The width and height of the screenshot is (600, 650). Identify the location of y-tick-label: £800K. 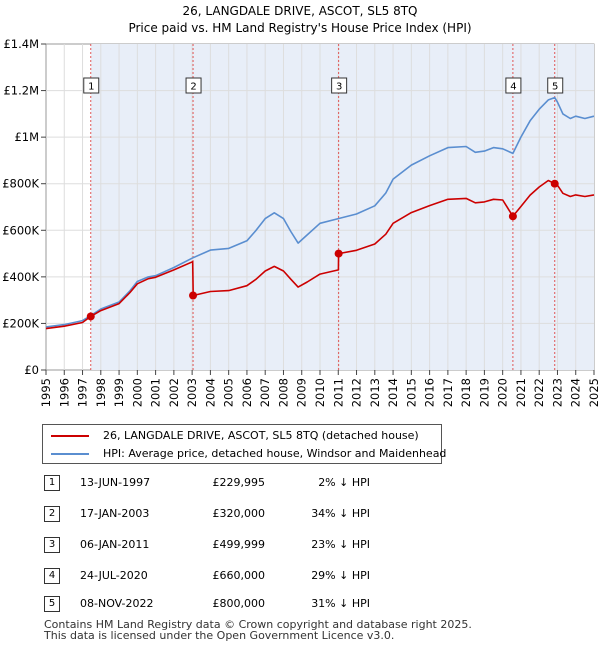
(20, 184).